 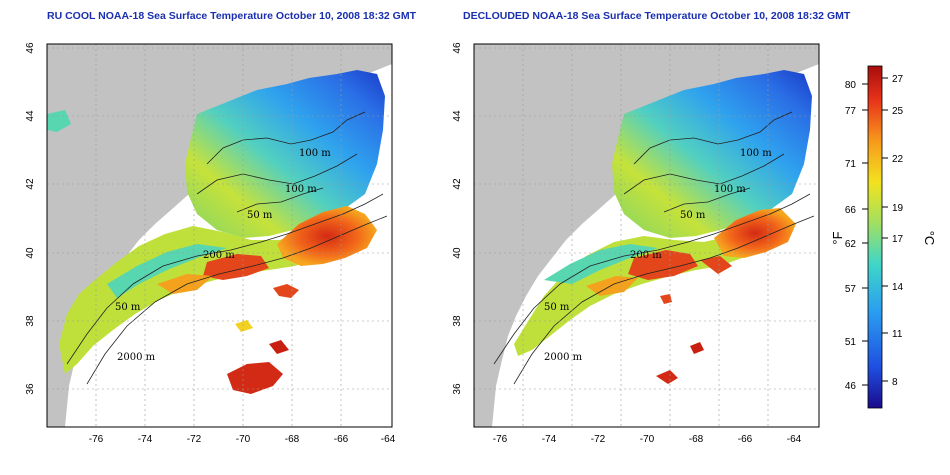 What do you see at coordinates (457, 321) in the screenshot?
I see `right-lat-tick: 38` at bounding box center [457, 321].